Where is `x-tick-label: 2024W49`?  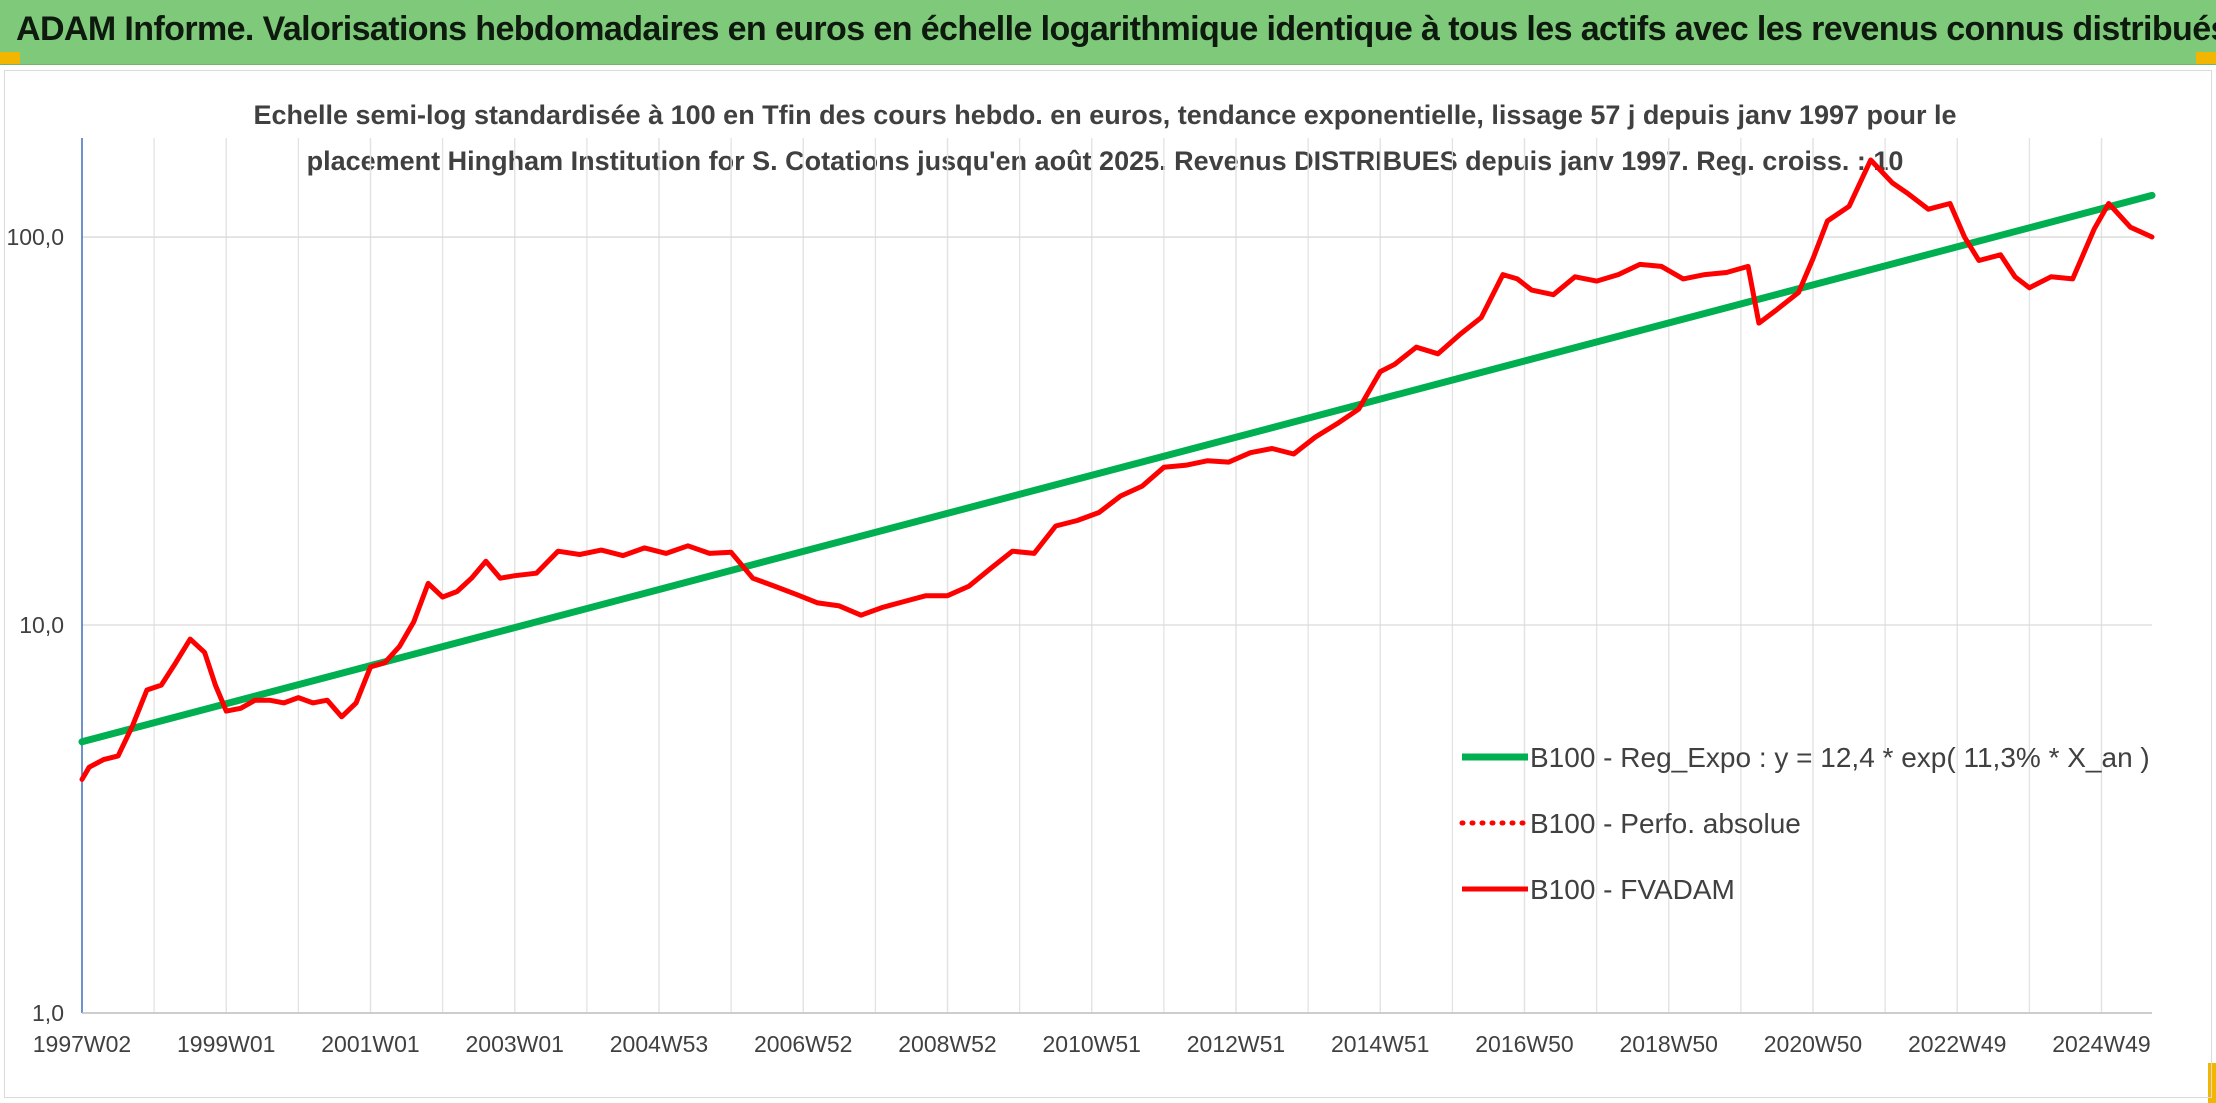
x-tick-label: 2024W49 is located at coordinates (2101, 1044).